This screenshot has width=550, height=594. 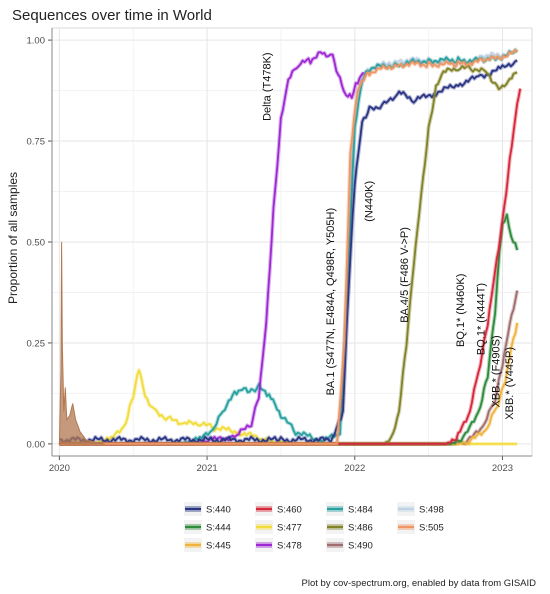 What do you see at coordinates (218, 546) in the screenshot?
I see `legend-label: S:445` at bounding box center [218, 546].